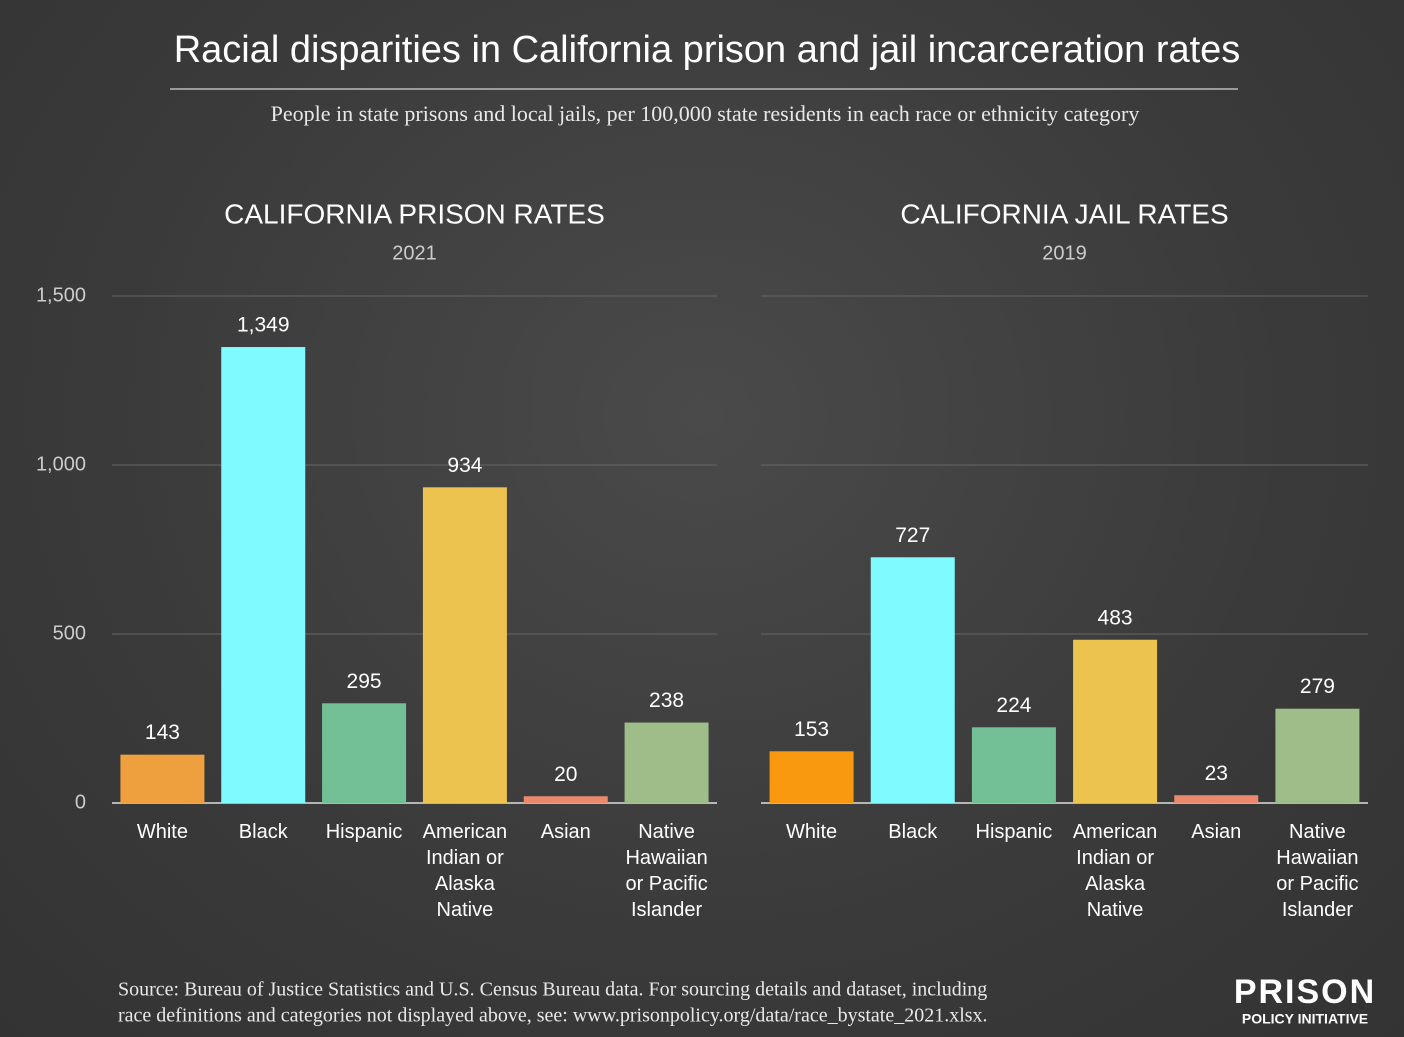  What do you see at coordinates (1013, 705) in the screenshot?
I see `data-label: 224` at bounding box center [1013, 705].